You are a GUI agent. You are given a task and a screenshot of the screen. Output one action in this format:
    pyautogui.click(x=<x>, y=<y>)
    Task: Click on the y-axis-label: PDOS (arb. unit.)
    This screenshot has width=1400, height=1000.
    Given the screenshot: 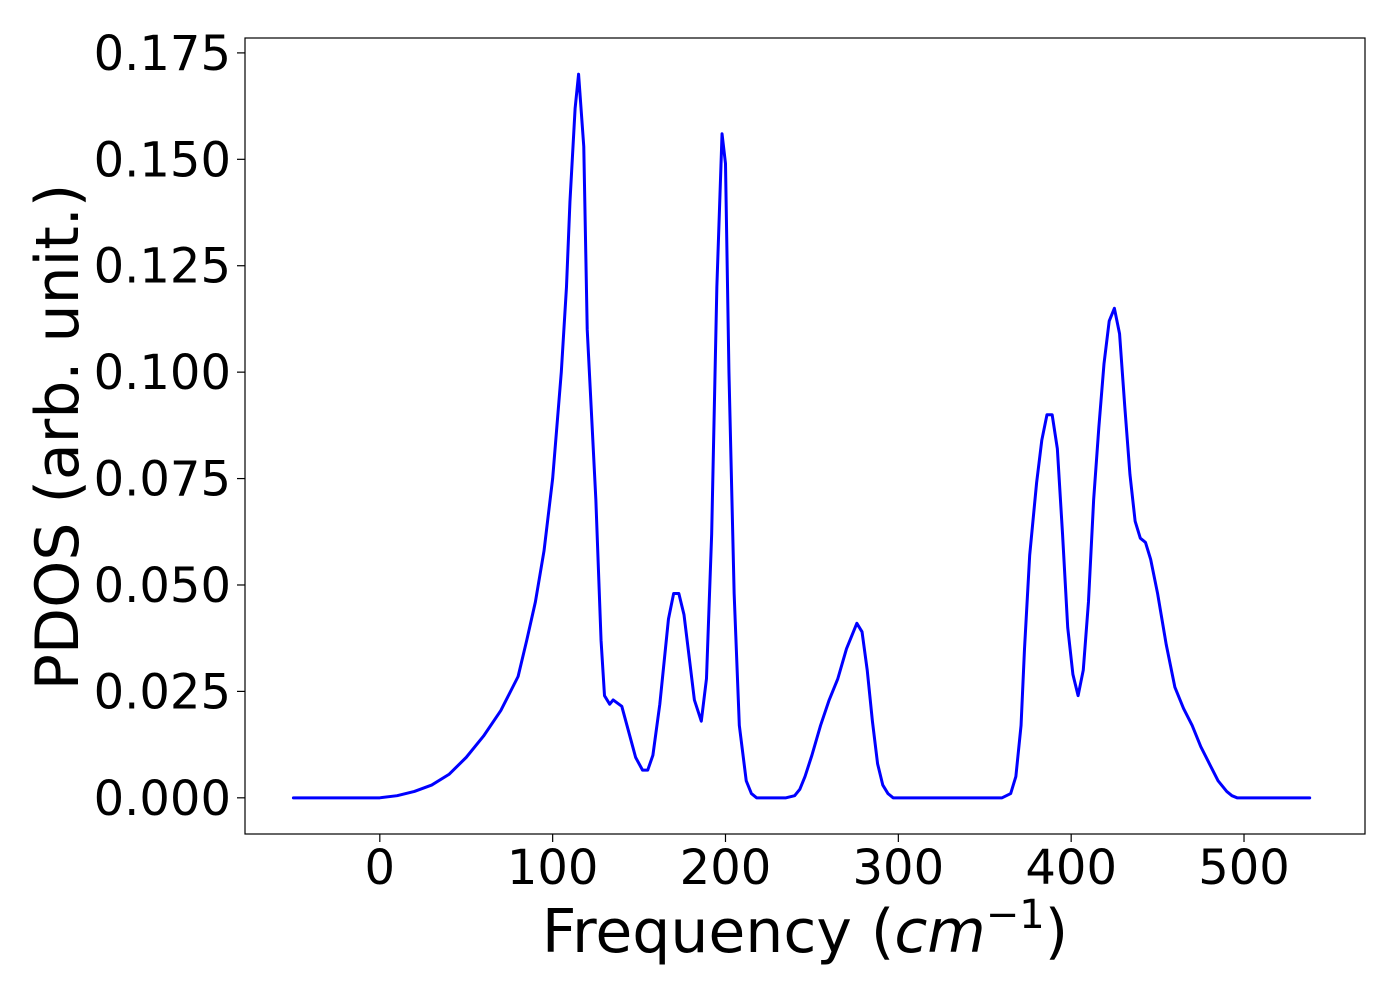 What is the action you would take?
    pyautogui.click(x=58, y=437)
    